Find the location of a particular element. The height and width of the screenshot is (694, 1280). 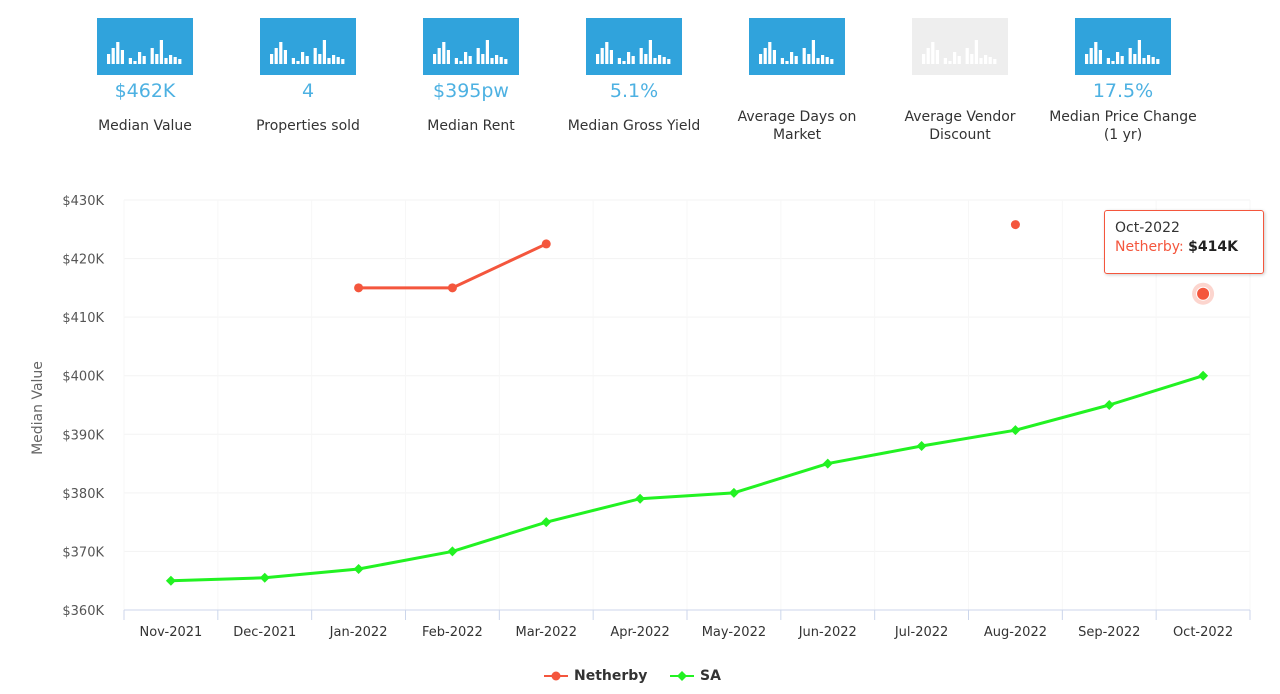

stat-label: Median Gross Yield is located at coordinates (634, 126).